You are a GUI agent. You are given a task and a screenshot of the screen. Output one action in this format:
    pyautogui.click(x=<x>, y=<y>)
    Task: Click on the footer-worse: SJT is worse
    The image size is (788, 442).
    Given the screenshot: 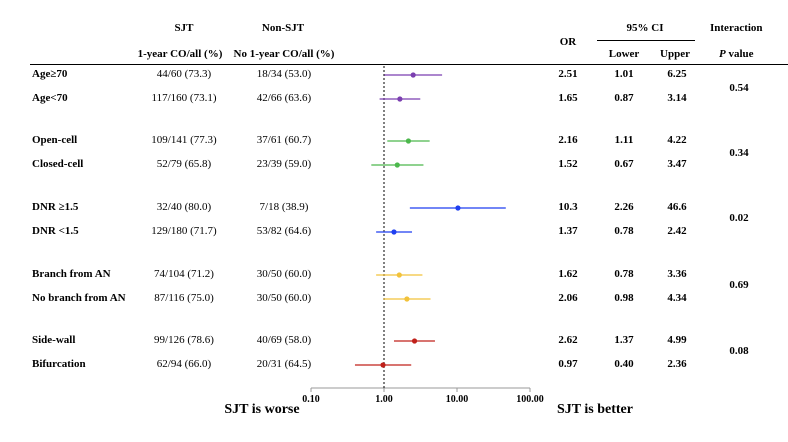 What is the action you would take?
    pyautogui.click(x=262, y=409)
    